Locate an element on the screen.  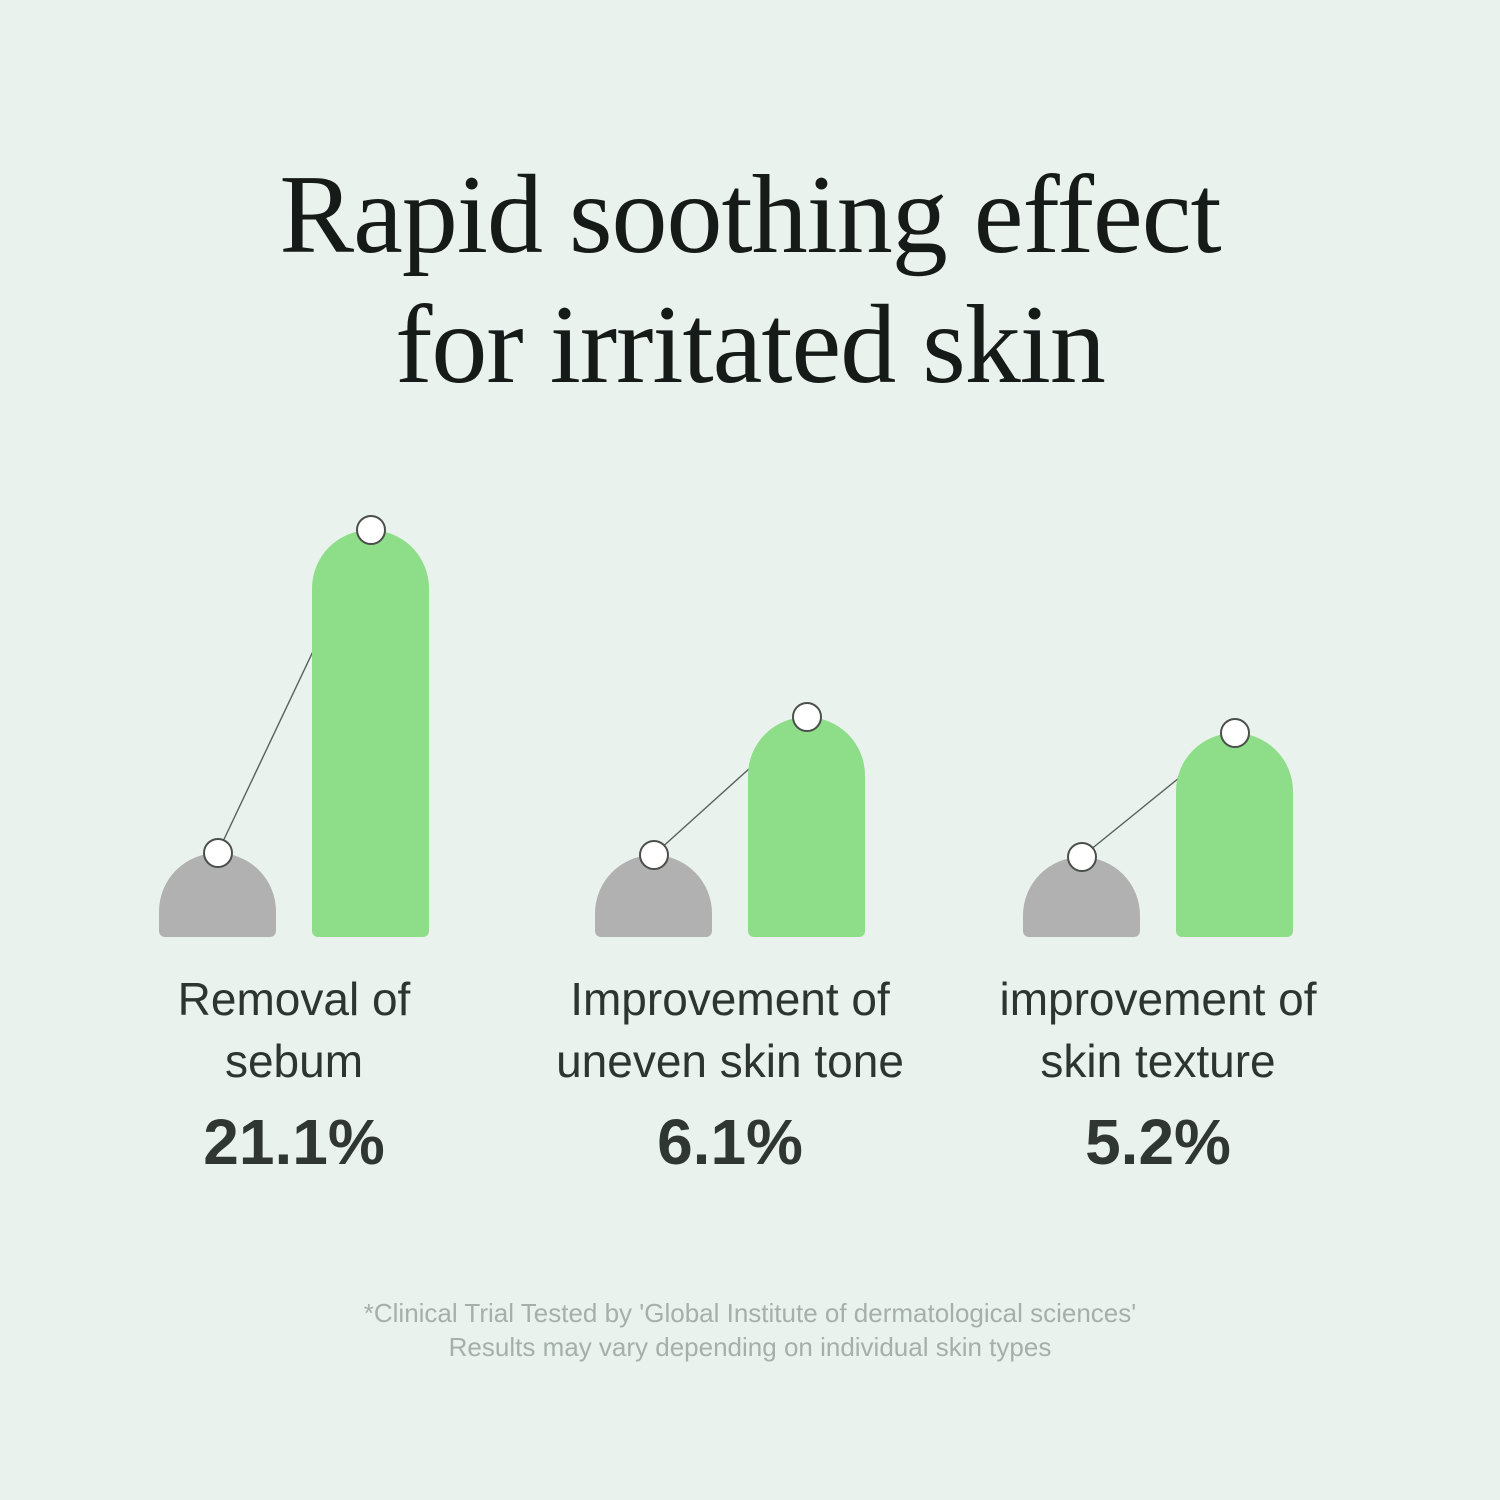
category-label-line-1-0: Improvement of is located at coordinates (730, 999).